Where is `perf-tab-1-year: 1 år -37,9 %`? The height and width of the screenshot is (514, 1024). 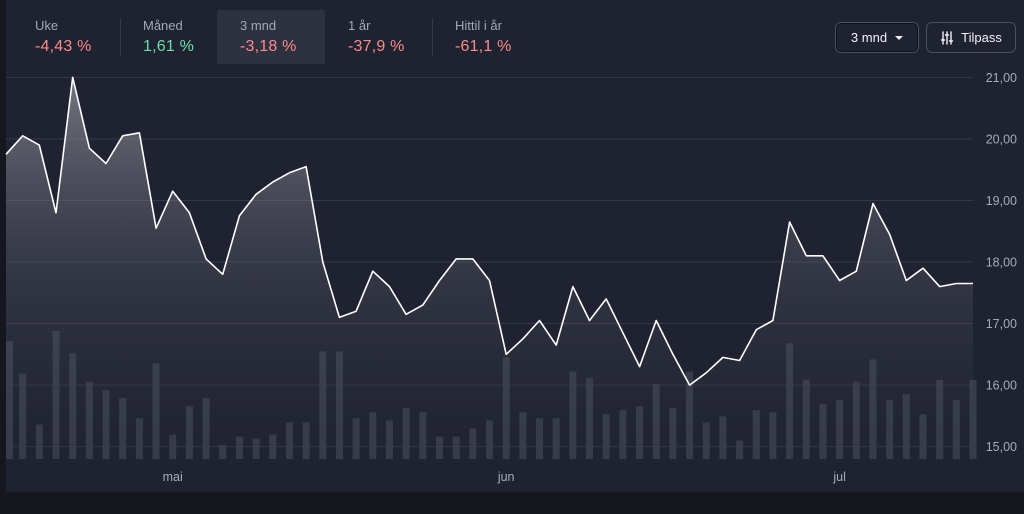
perf-tab-1-year: 1 år -37,9 % is located at coordinates (381, 37).